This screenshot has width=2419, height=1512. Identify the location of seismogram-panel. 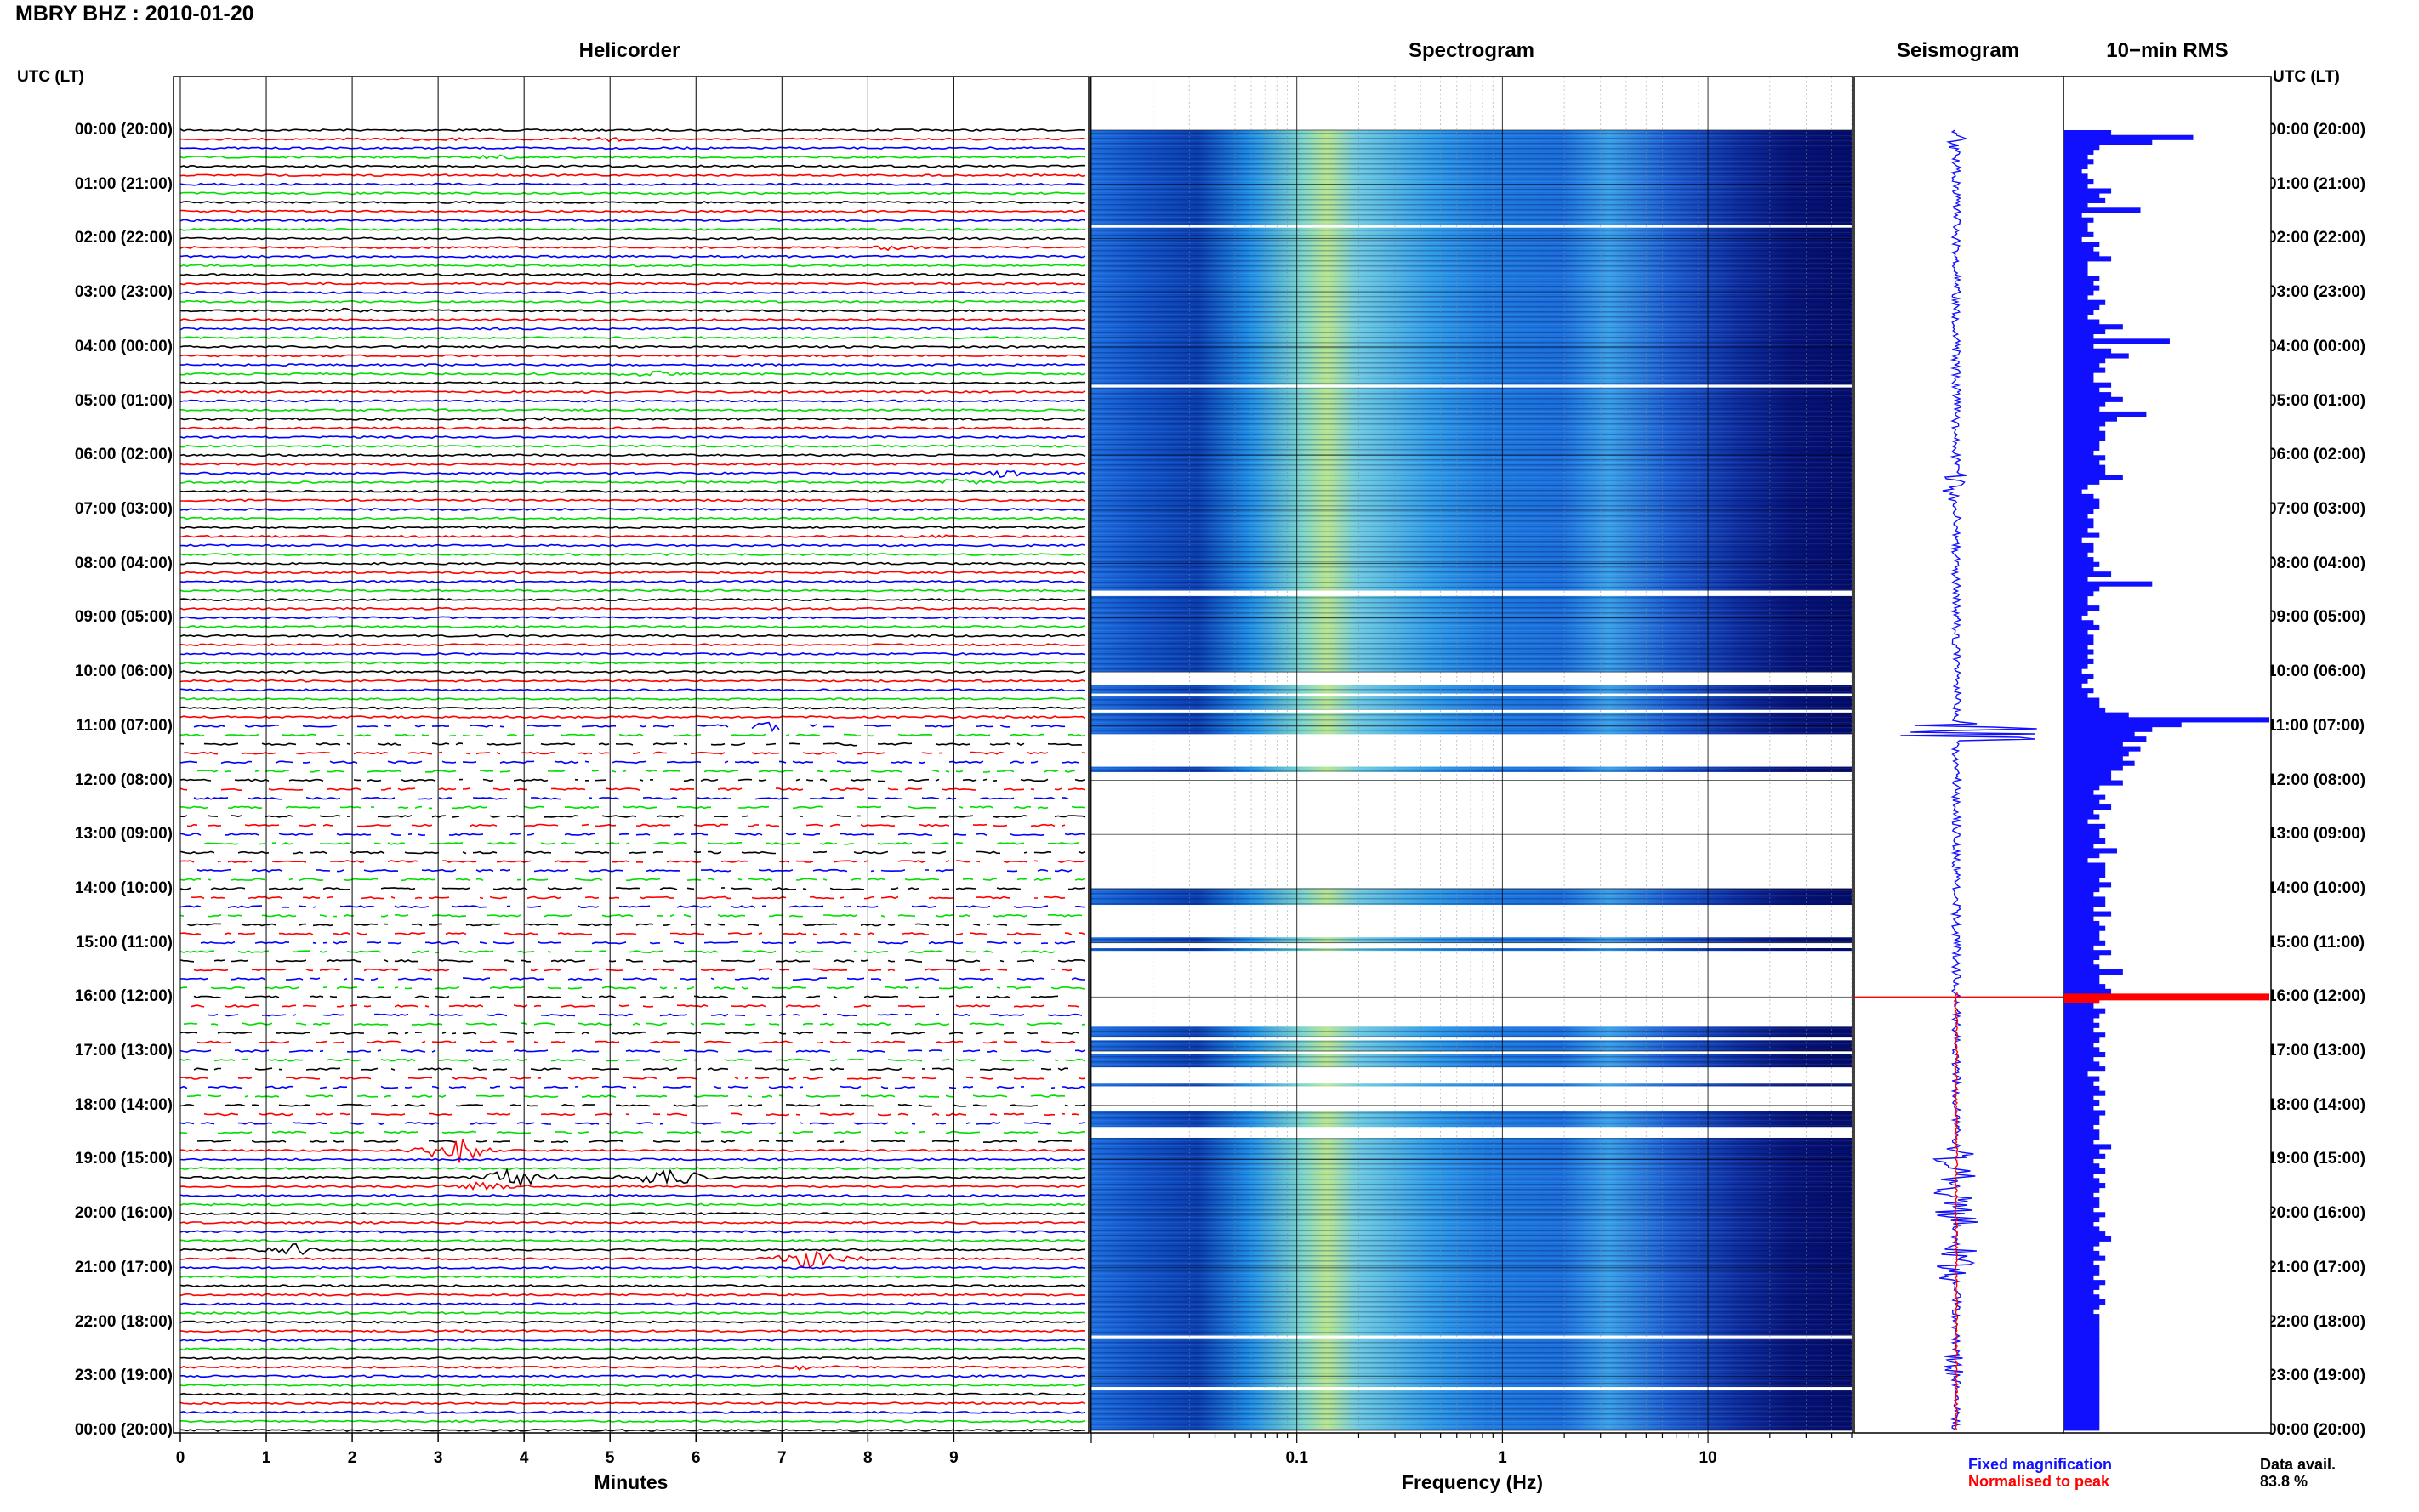
(1958, 755).